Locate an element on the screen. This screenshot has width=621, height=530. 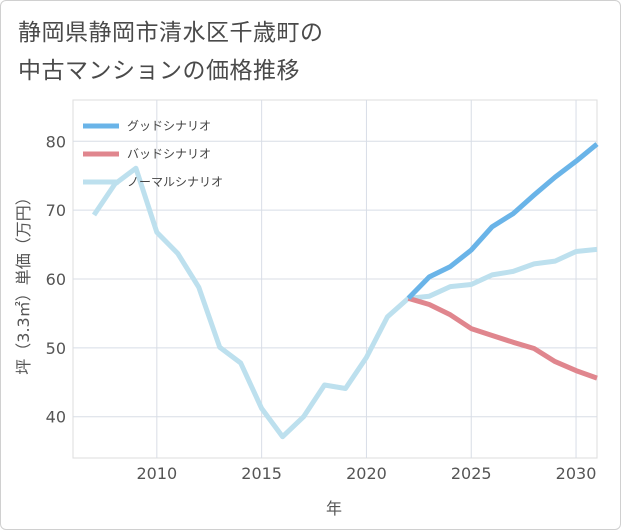
chart-title-line-1: 静岡県静岡市清水区千歳町の is located at coordinates (171, 33).